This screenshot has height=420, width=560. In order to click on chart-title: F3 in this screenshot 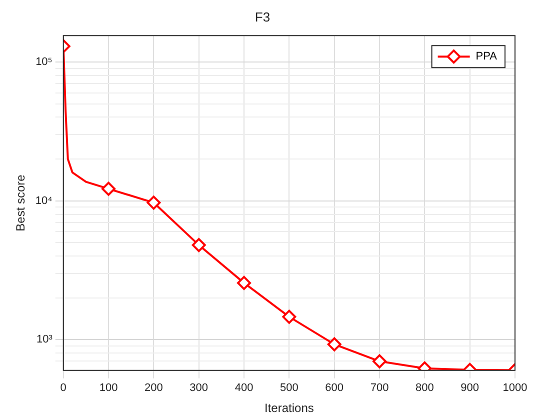, I will do `click(262, 16)`.